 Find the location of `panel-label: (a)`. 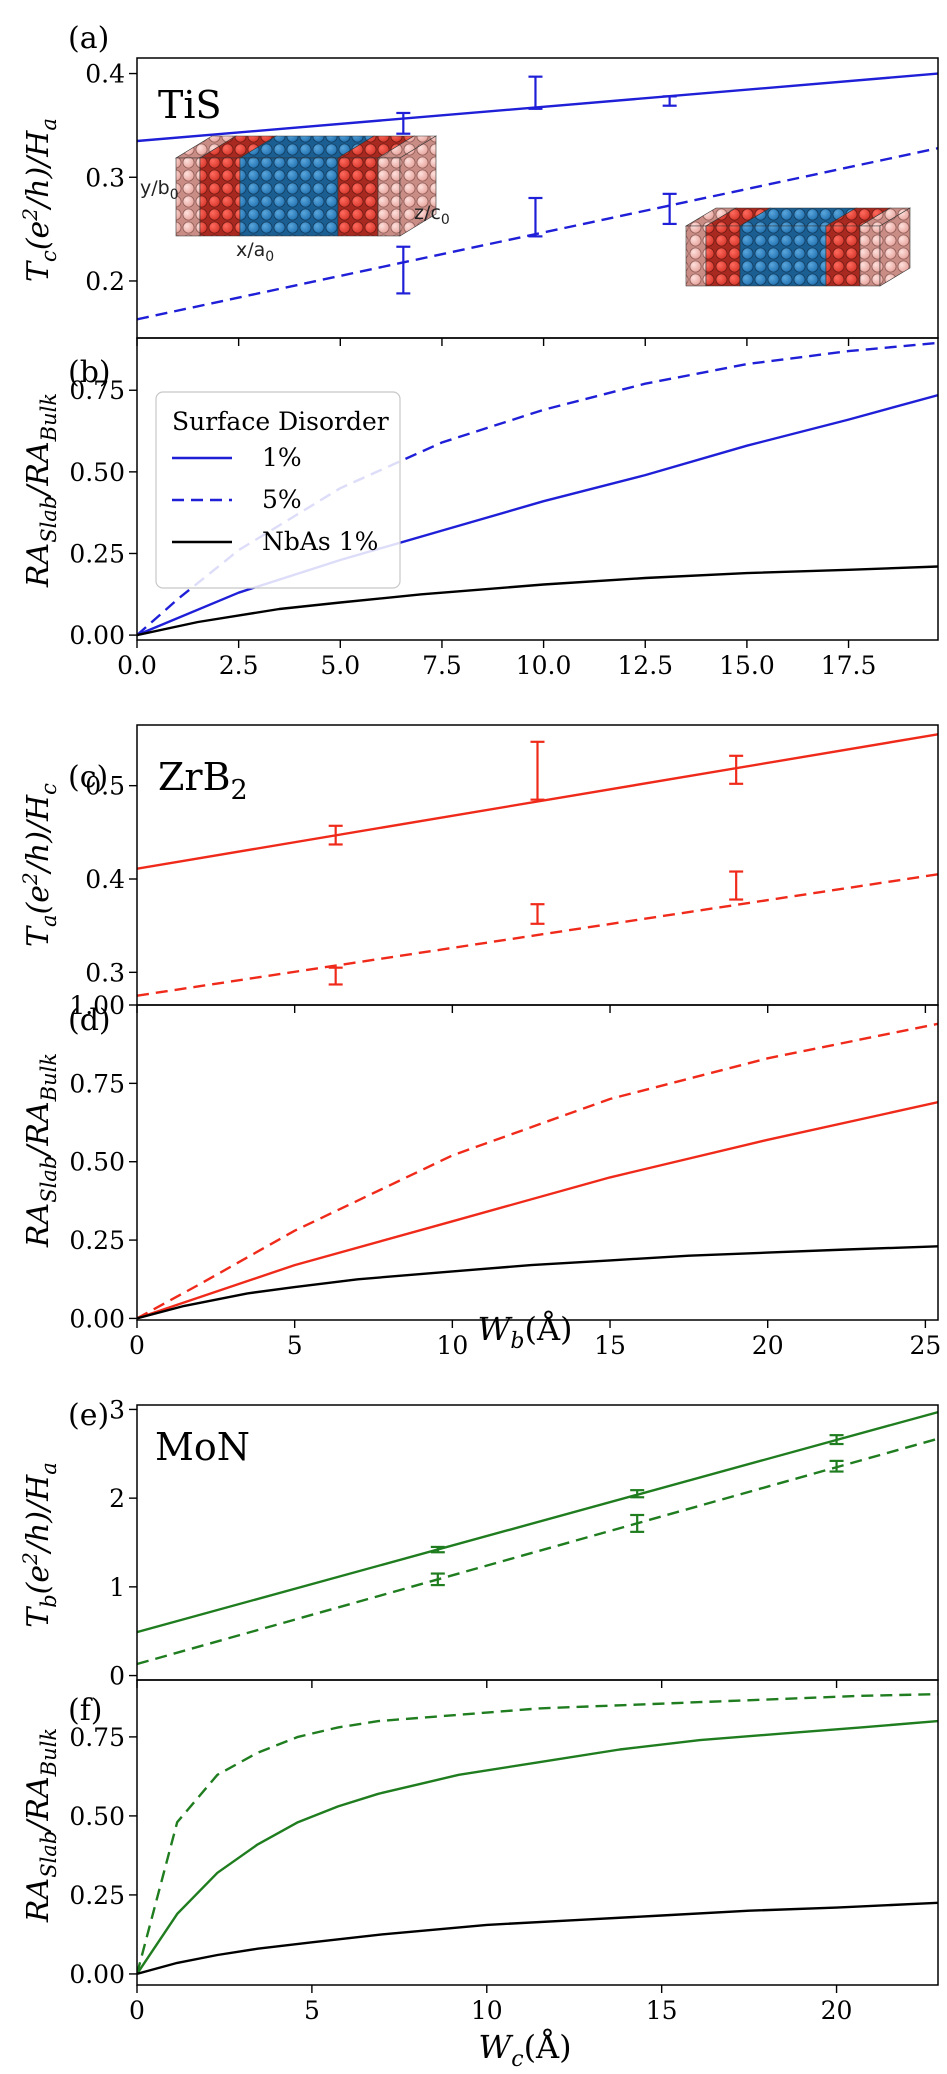

panel-label: (a) is located at coordinates (88, 38).